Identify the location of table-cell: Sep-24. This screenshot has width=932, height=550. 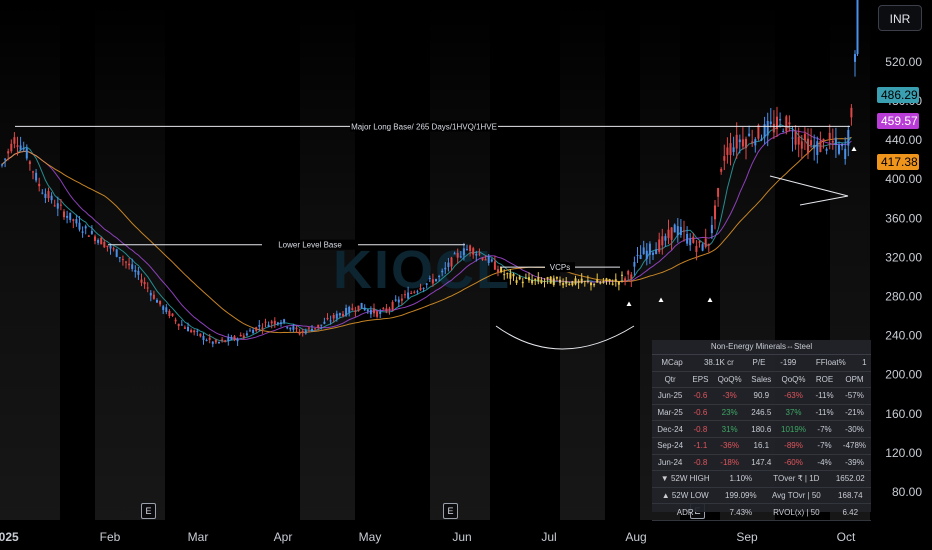
(670, 446).